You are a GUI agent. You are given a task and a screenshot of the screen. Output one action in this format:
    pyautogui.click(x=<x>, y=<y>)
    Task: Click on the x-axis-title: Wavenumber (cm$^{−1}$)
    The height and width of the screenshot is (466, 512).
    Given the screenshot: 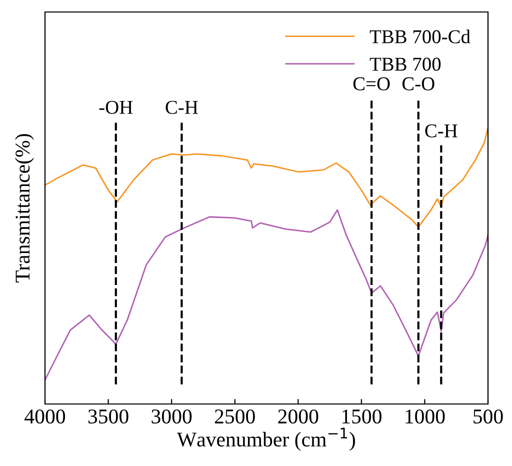 What is the action you would take?
    pyautogui.click(x=266, y=439)
    